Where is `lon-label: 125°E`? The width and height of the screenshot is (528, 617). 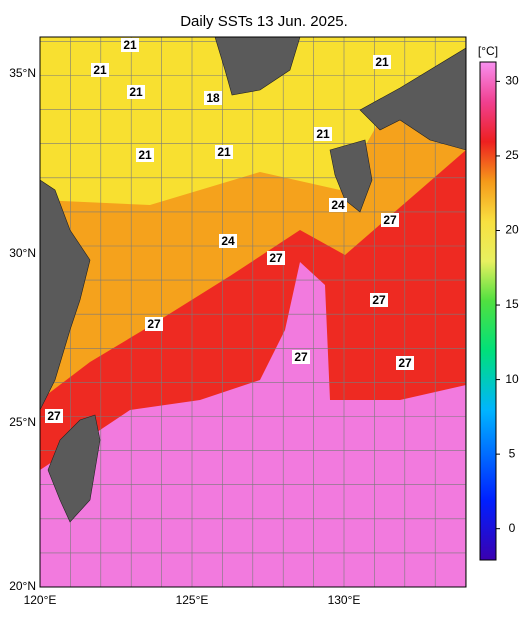
lon-label: 125°E is located at coordinates (192, 600).